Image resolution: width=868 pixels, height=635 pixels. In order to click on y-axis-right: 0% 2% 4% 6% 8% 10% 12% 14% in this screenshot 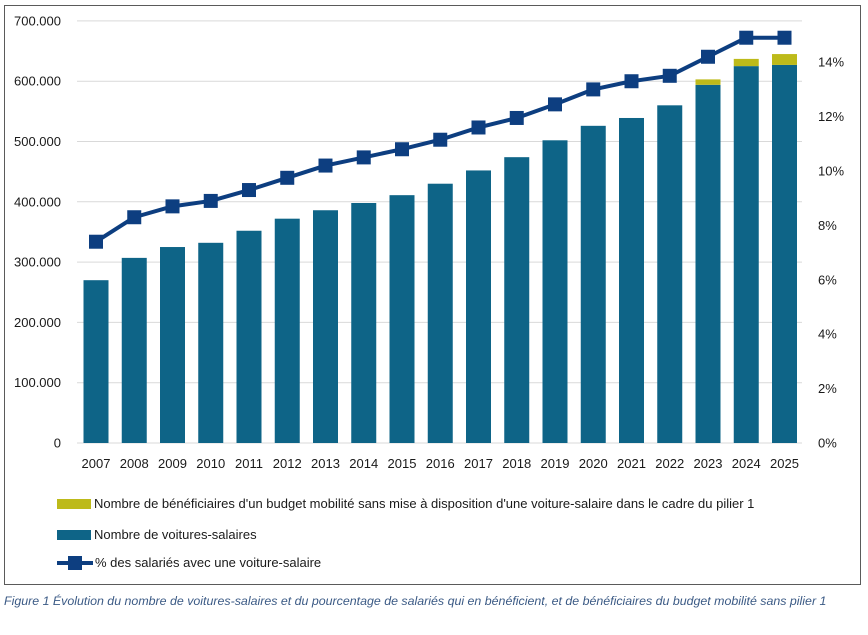, I will do `click(831, 253)`.